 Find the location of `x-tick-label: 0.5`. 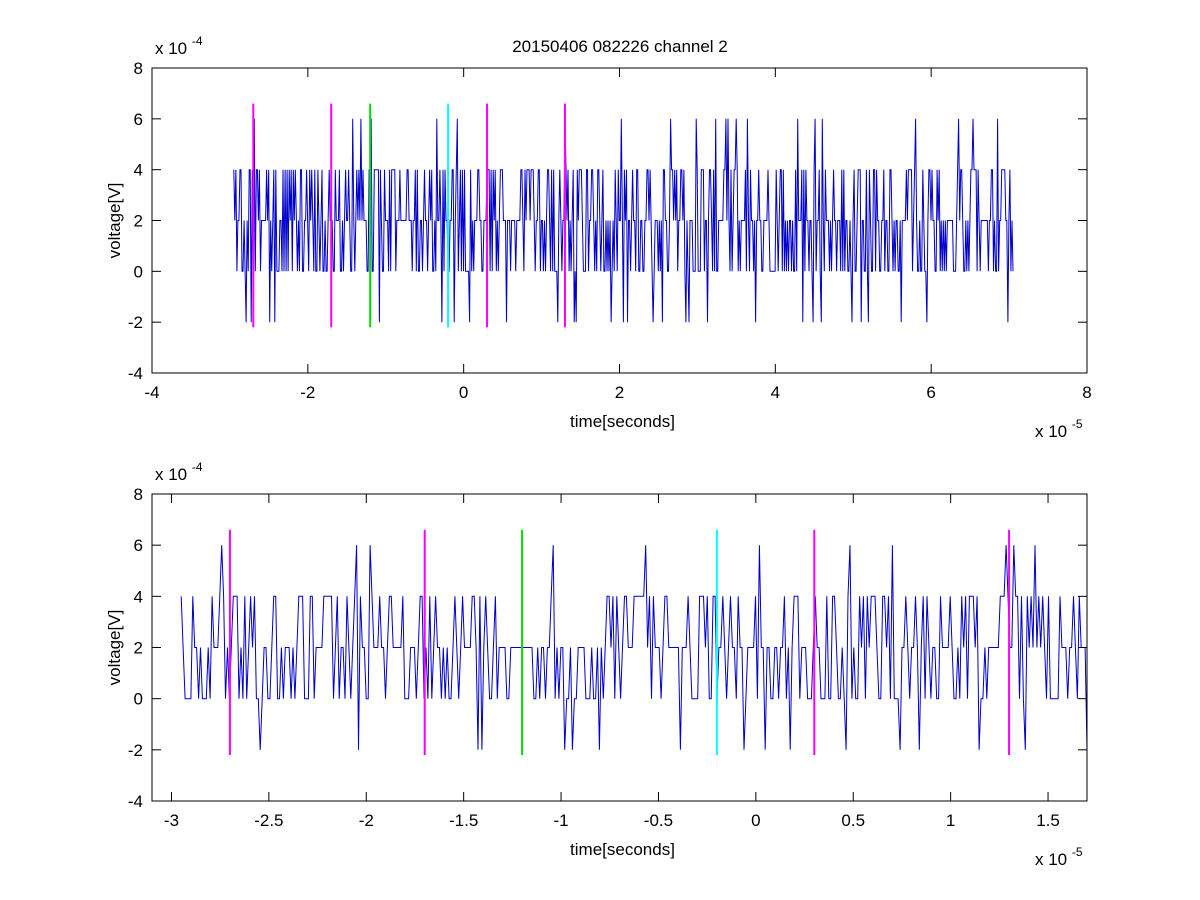

x-tick-label: 0.5 is located at coordinates (853, 820).